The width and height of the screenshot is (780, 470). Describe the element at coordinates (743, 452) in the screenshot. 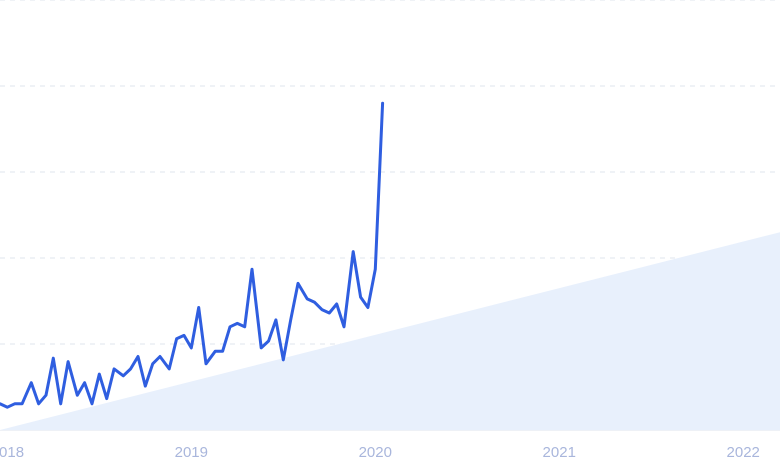

I see `x-tick-label-2022: 2022` at that location.